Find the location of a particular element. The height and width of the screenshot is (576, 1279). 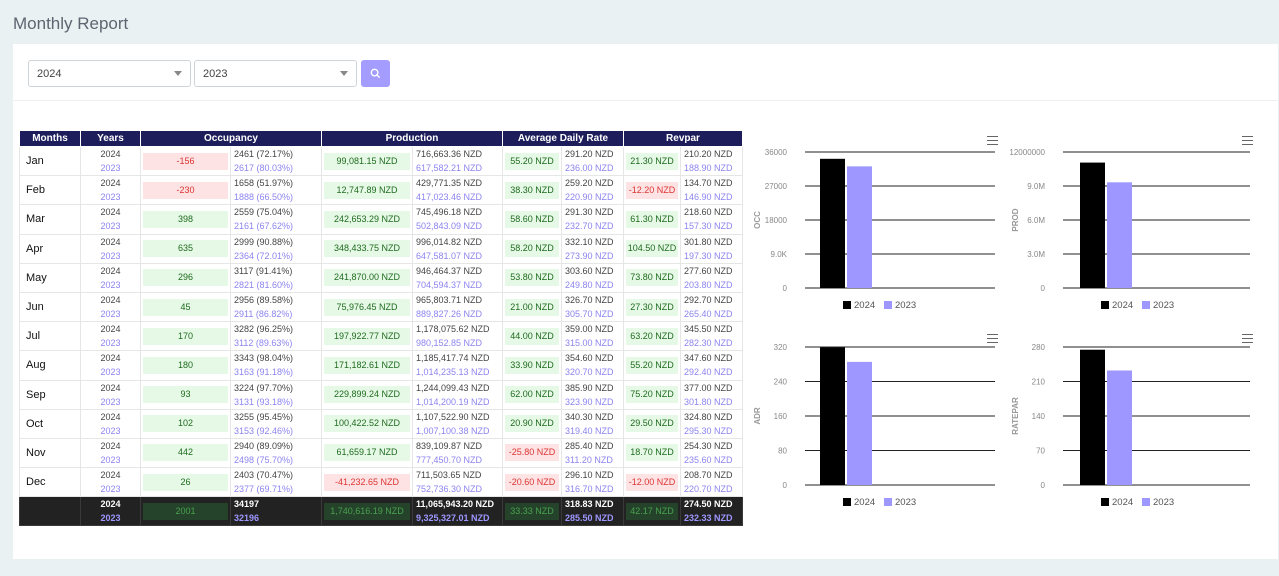

occupancy-values-cell: 1658 (51.97%) 1888 (66.50%) is located at coordinates (276, 190).